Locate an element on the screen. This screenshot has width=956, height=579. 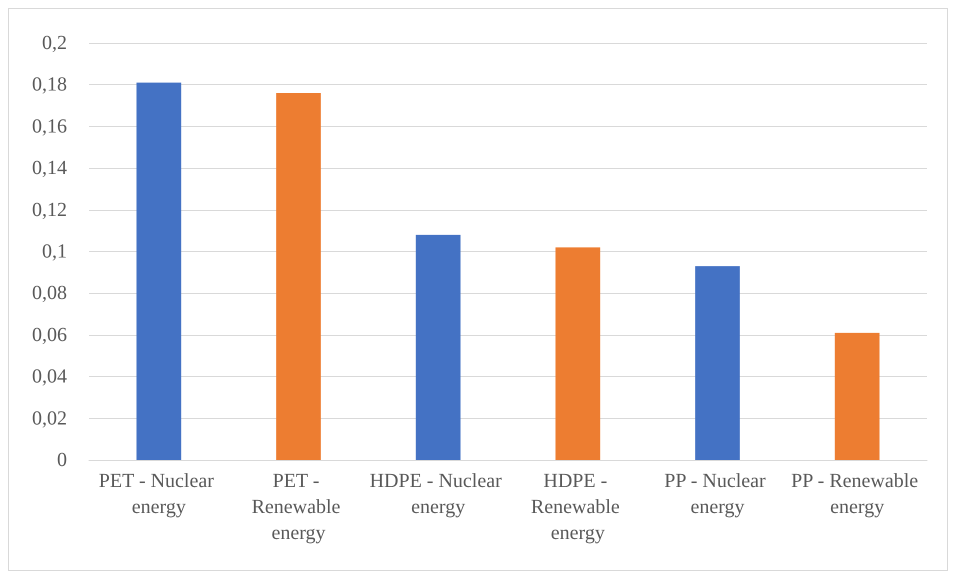
y-tick-label: 0,2 is located at coordinates (54, 43).